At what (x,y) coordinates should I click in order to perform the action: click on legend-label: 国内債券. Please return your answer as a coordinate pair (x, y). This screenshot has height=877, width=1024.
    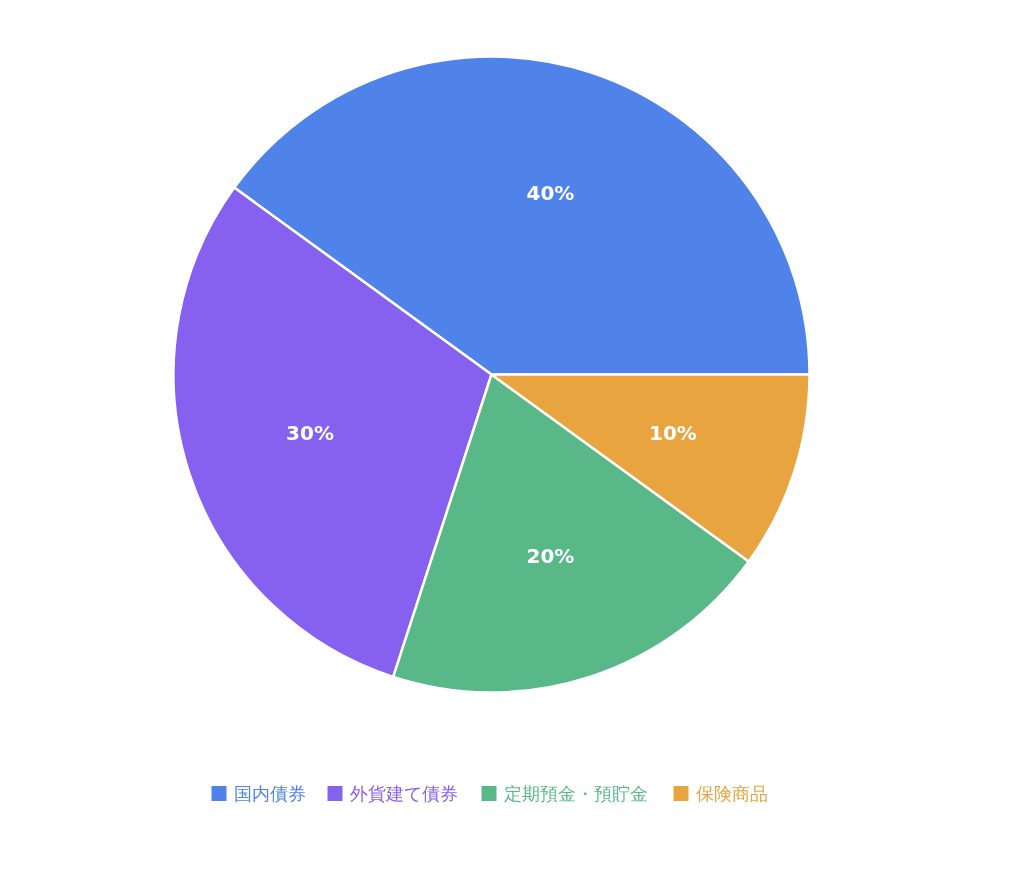
    Looking at the image, I should click on (269, 793).